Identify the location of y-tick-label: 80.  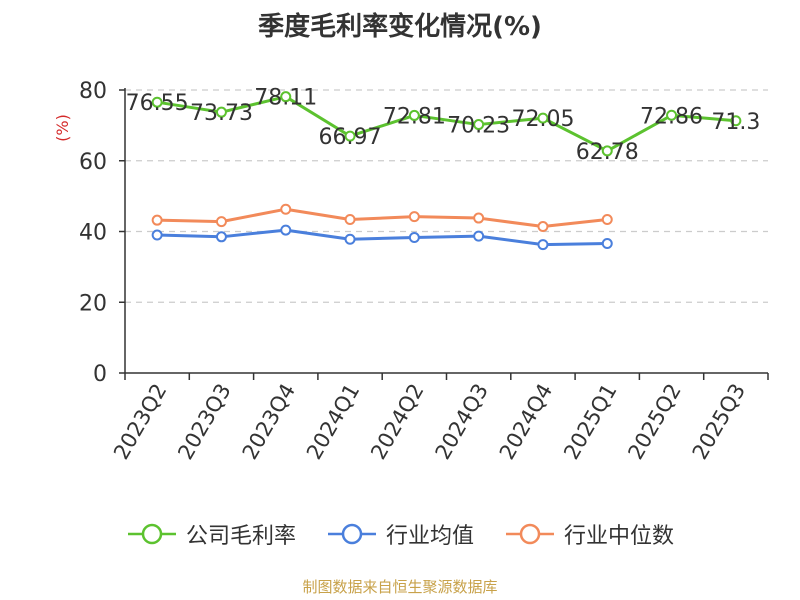
(93, 91).